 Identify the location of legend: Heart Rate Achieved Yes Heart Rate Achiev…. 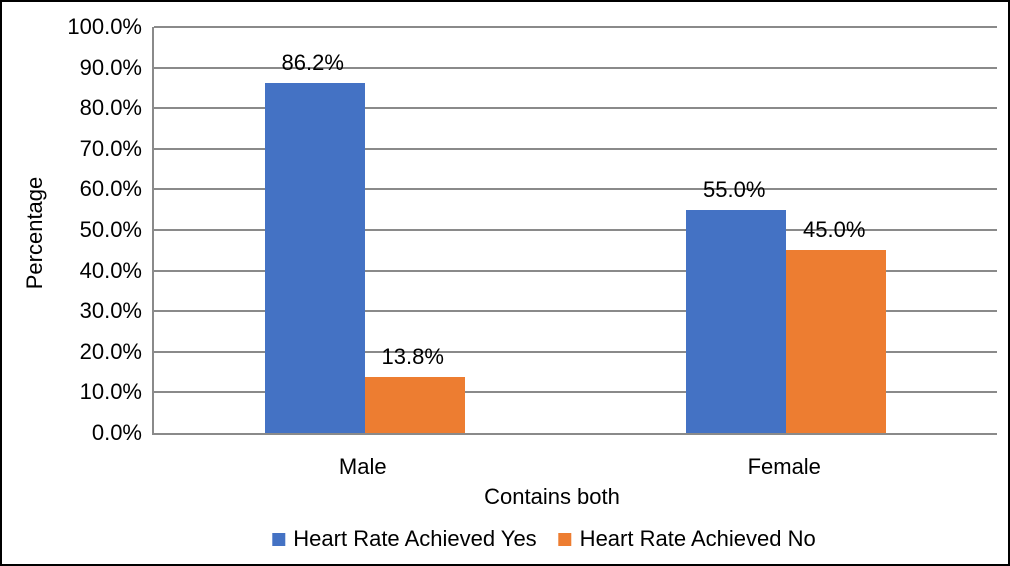
(544, 539).